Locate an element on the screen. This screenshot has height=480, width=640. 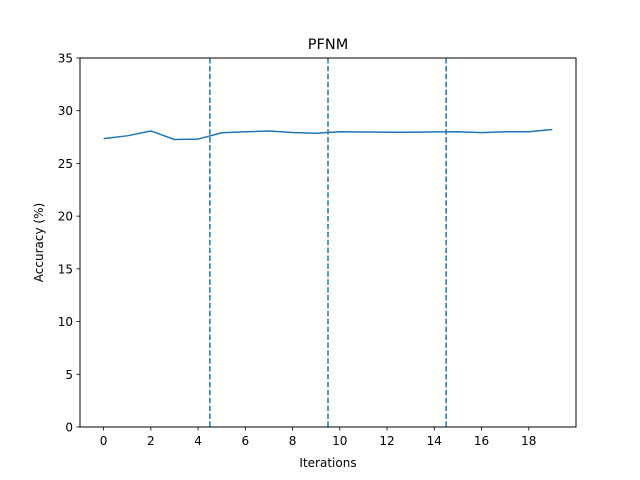
x-tick-label: 6 is located at coordinates (246, 441).